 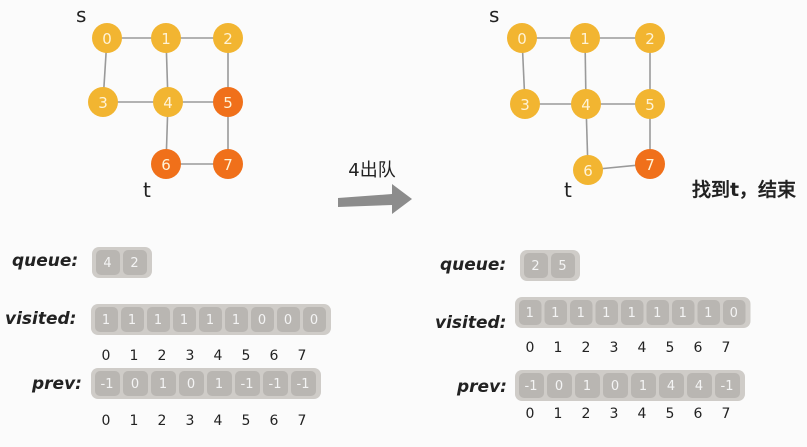 I want to click on visited-label: visited:, so click(x=40, y=319).